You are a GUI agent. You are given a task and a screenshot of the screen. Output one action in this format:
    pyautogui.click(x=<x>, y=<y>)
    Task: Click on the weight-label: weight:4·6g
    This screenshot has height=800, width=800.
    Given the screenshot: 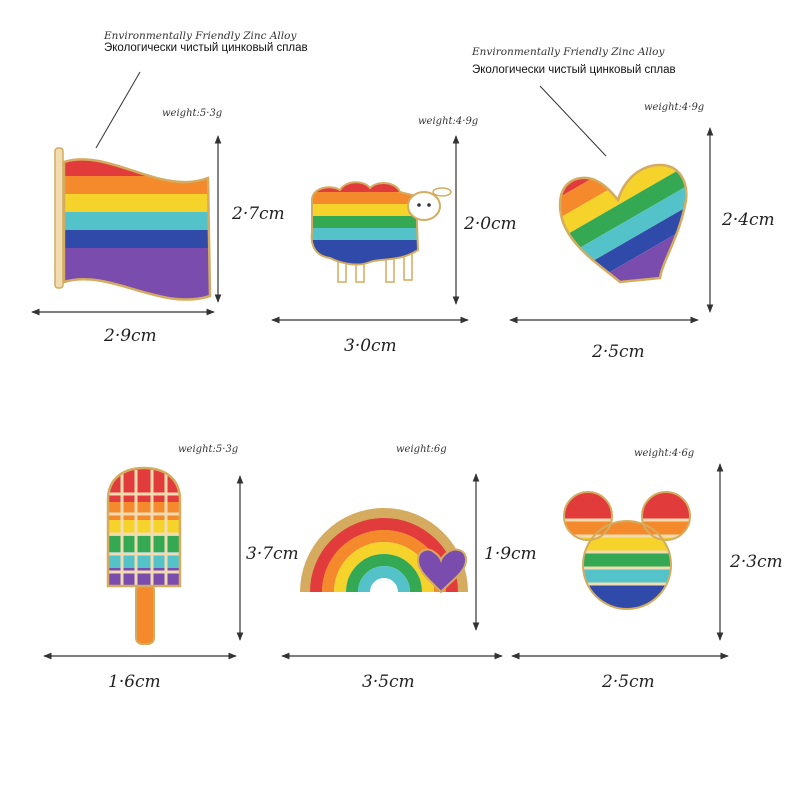 What is the action you would take?
    pyautogui.click(x=664, y=453)
    